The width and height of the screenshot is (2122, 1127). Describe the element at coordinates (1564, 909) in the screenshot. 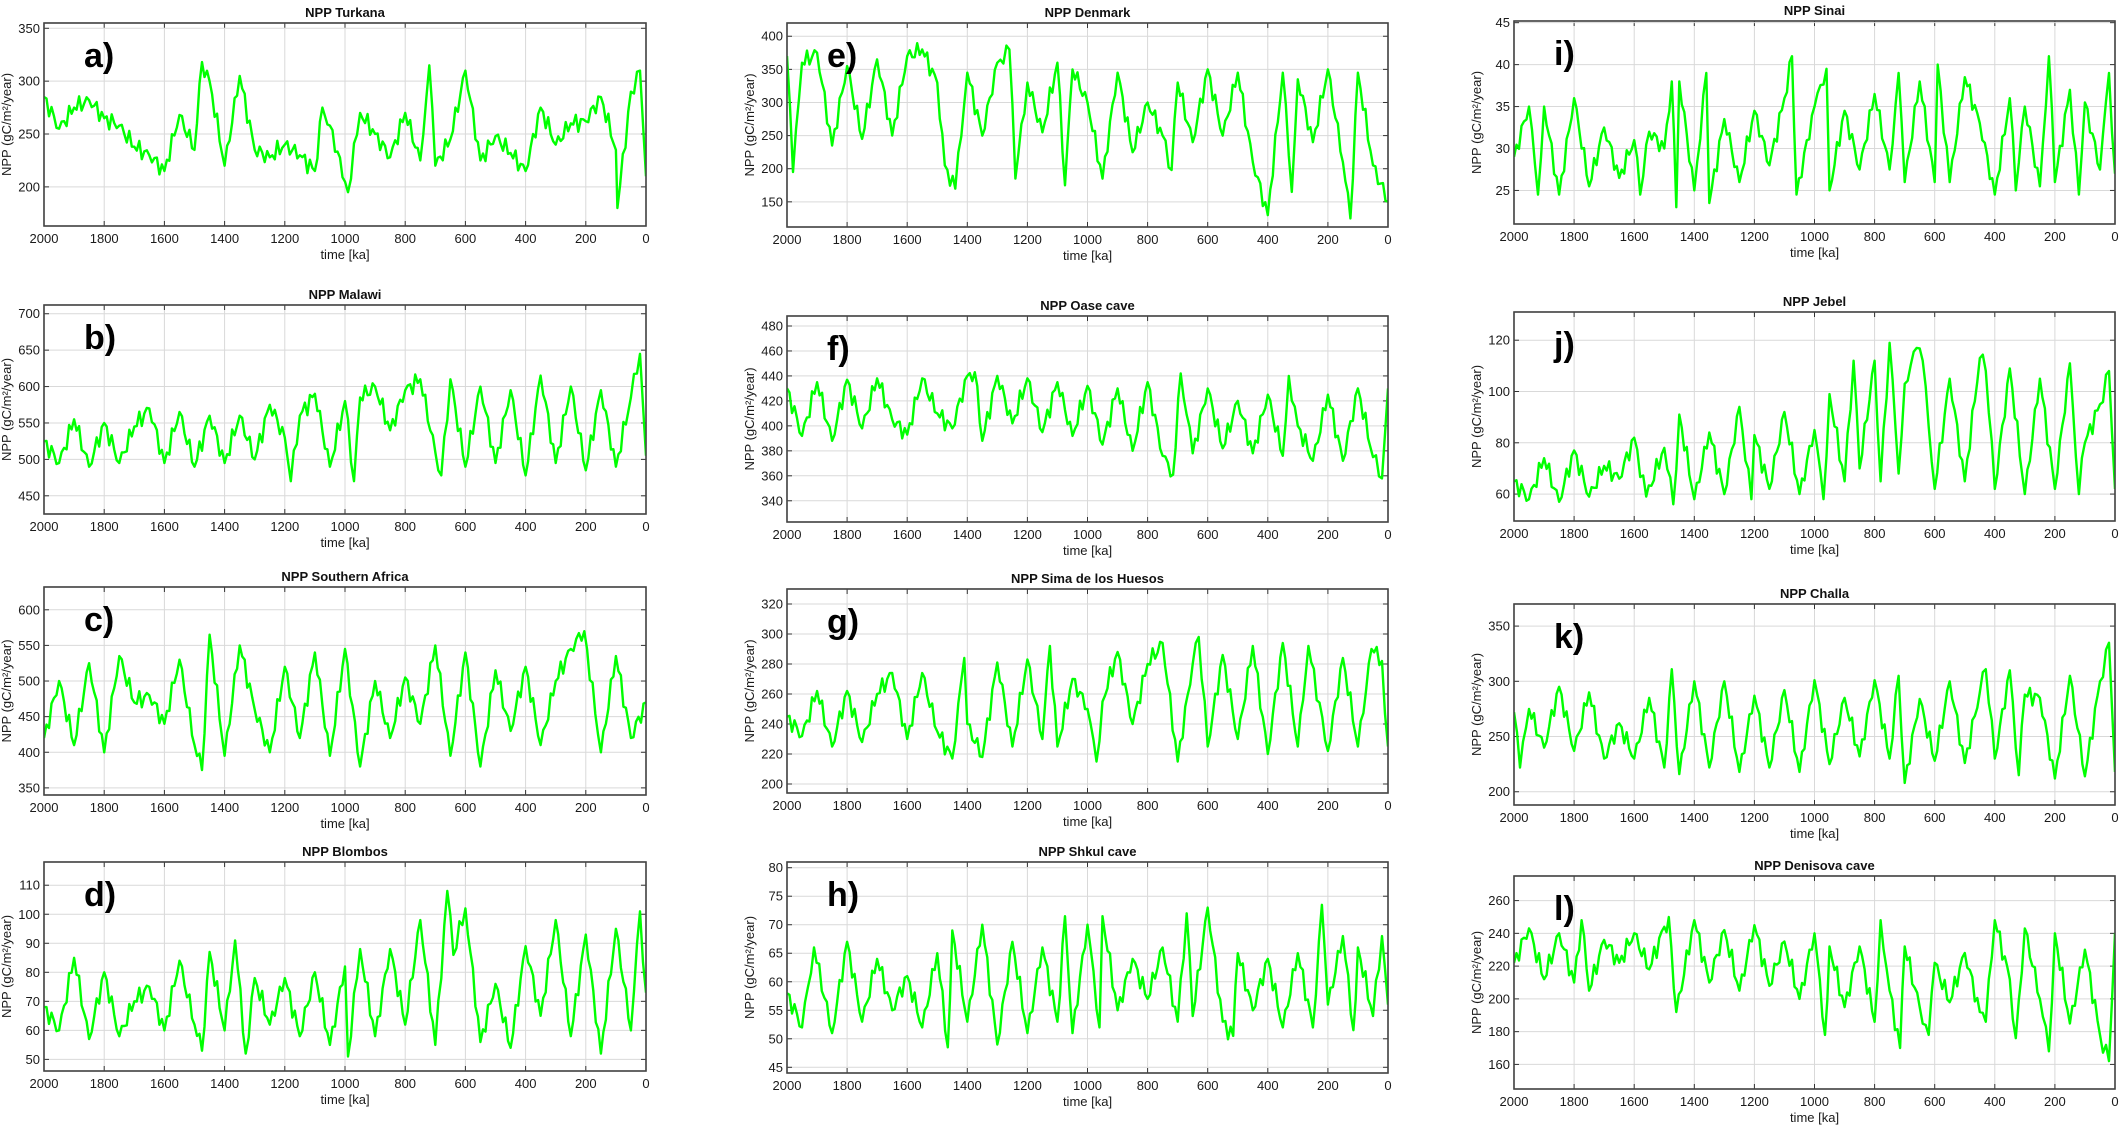

I see `panel-letter: l)` at that location.